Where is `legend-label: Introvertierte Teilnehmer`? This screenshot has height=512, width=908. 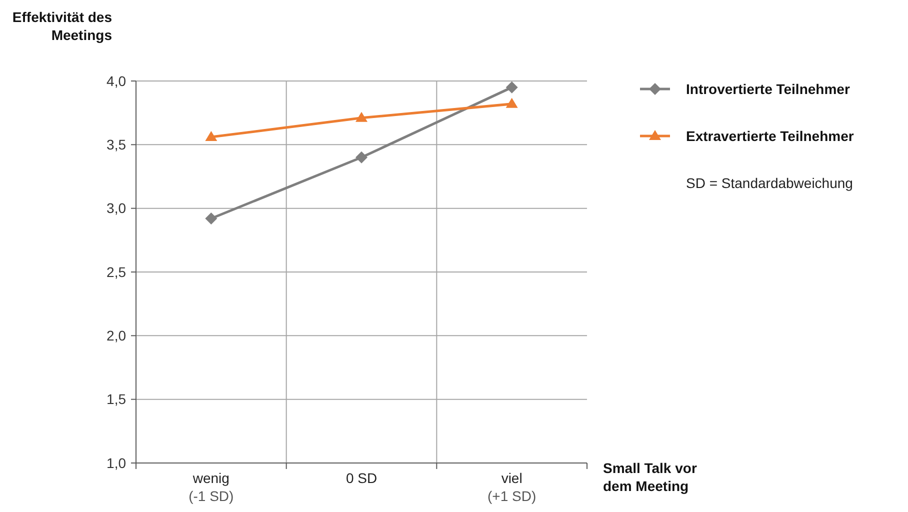 legend-label: Introvertierte Teilnehmer is located at coordinates (768, 88).